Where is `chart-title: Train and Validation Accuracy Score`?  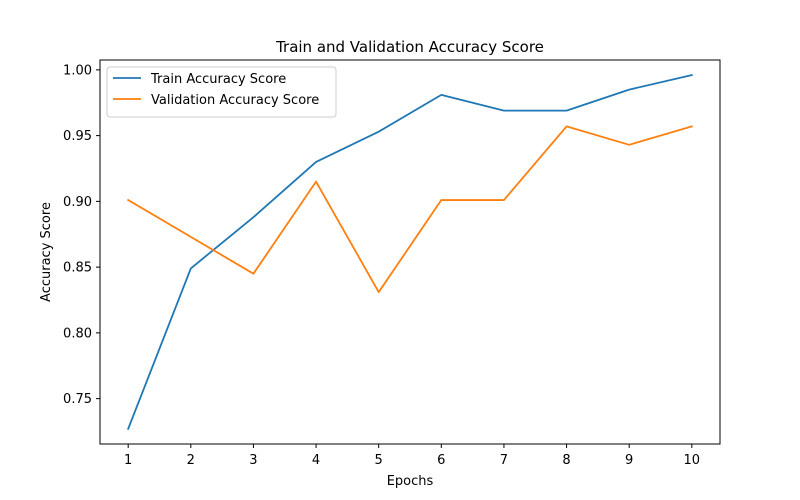
chart-title: Train and Validation Accuracy Score is located at coordinates (409, 47).